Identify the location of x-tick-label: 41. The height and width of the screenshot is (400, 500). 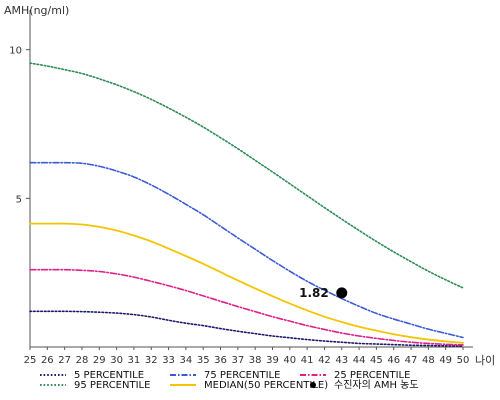
(307, 360).